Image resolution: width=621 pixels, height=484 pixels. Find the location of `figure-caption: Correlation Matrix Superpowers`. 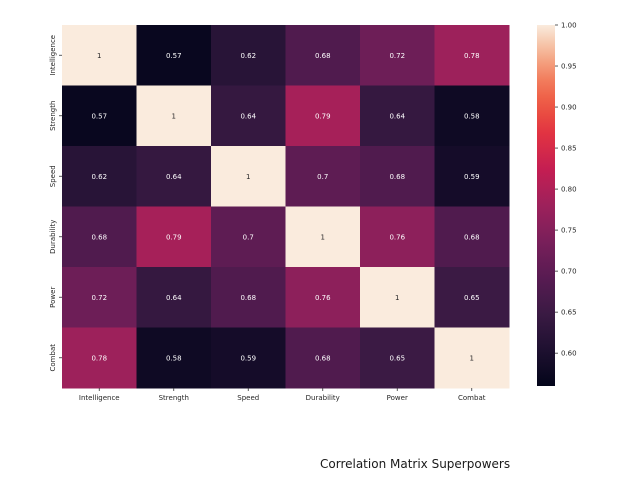

figure-caption: Correlation Matrix Superpowers is located at coordinates (415, 464).